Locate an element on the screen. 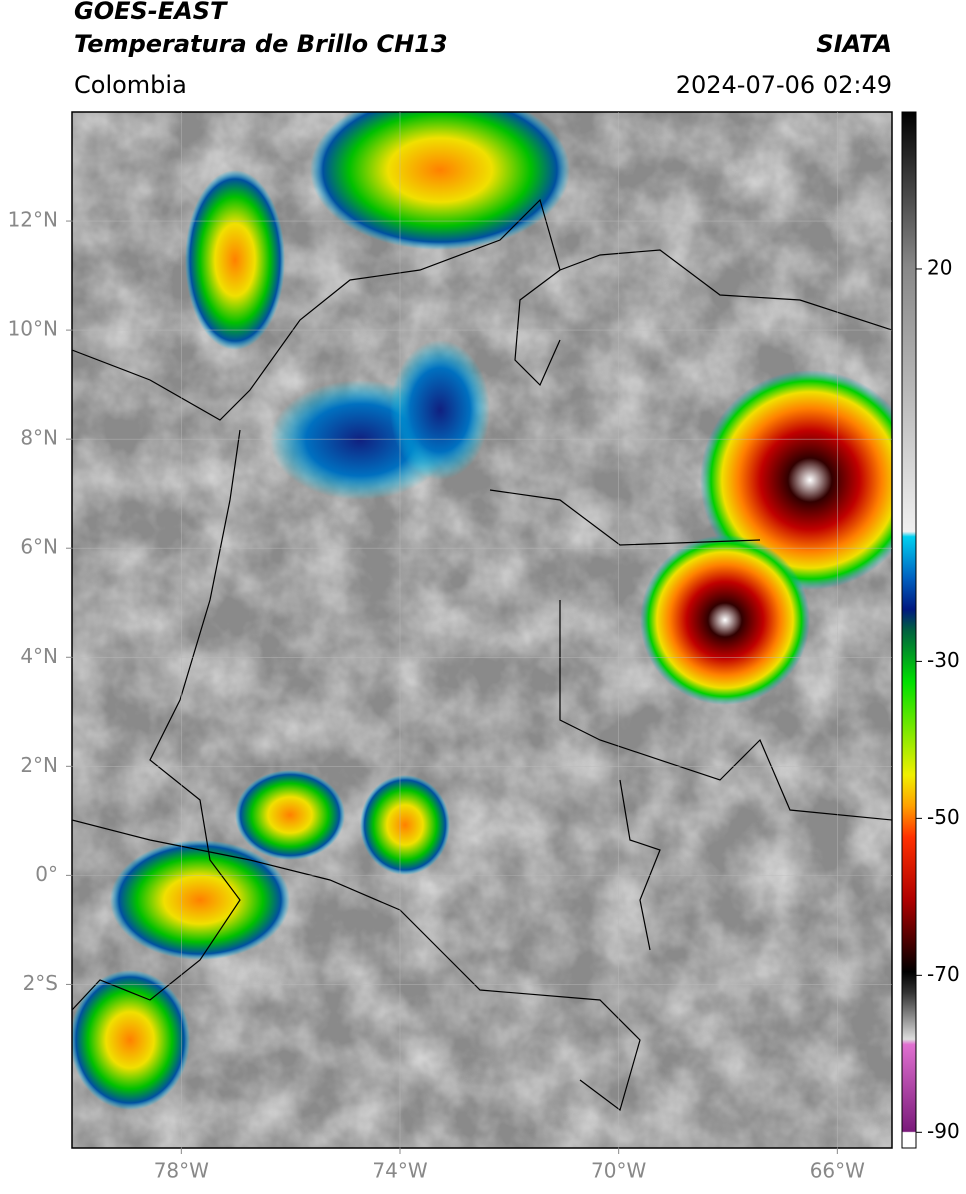 The height and width of the screenshot is (1194, 966). colorbar-tick-label: -70 is located at coordinates (943, 974).